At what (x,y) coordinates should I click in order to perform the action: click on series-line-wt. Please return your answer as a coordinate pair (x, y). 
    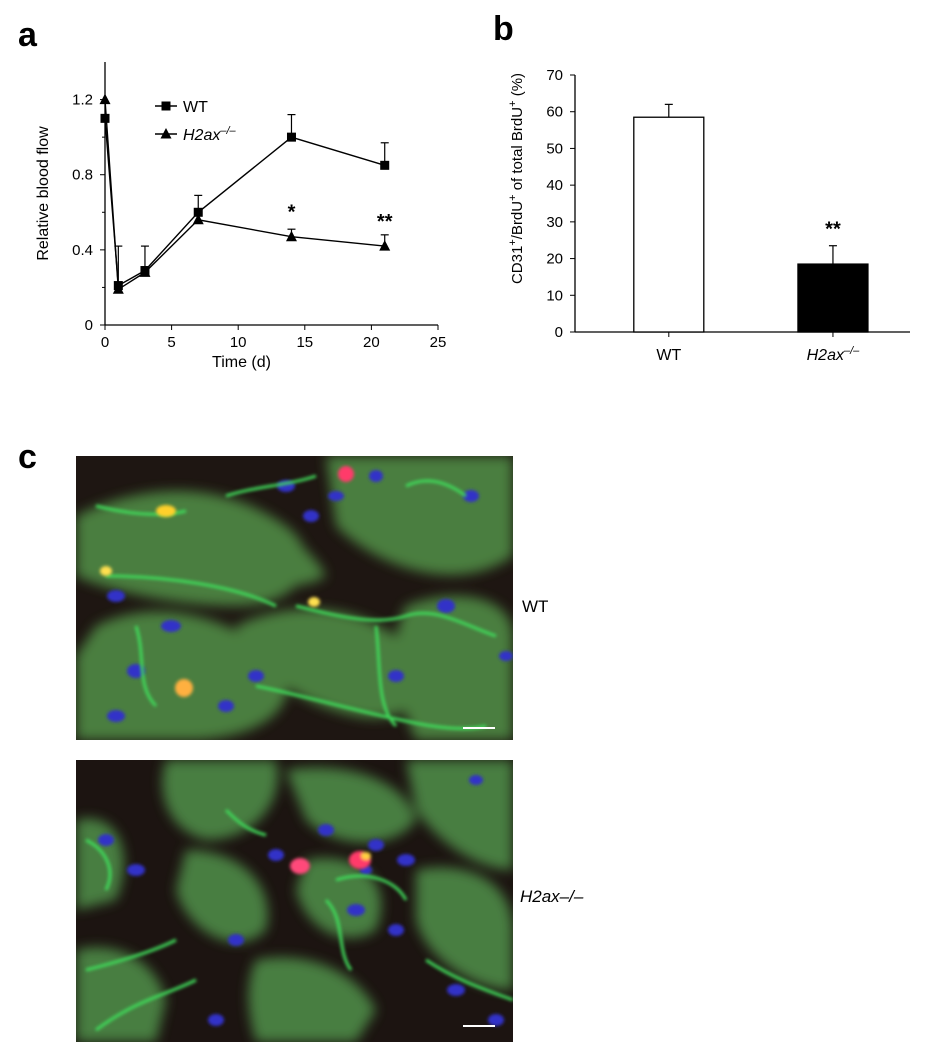
    Looking at the image, I should click on (244, 202).